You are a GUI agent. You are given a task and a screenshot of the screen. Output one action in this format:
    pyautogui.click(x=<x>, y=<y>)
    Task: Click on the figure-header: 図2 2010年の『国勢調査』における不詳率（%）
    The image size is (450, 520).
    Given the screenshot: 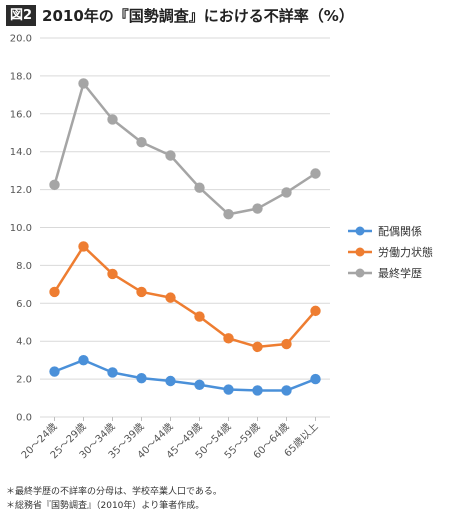 What is the action you would take?
    pyautogui.click(x=180, y=15)
    